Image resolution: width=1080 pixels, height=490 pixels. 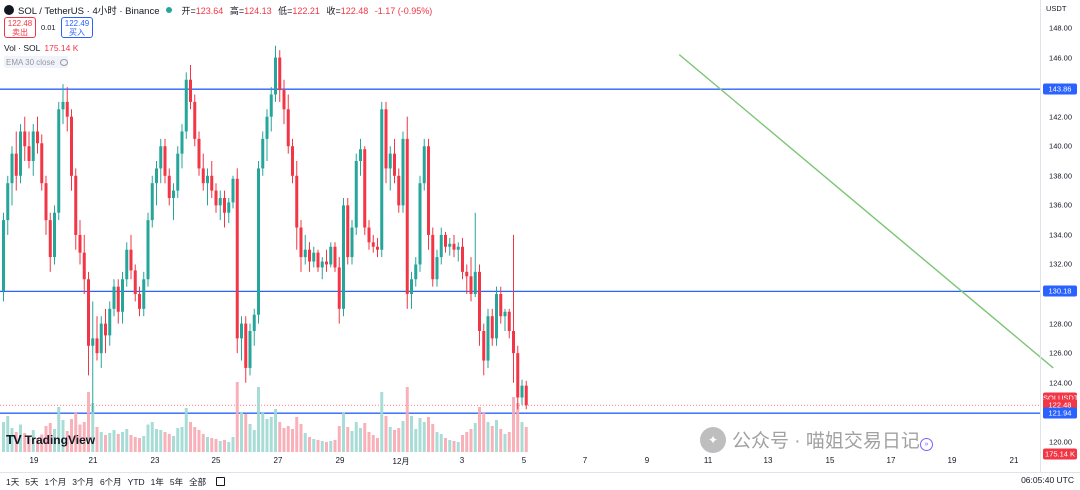 What do you see at coordinates (891, 460) in the screenshot?
I see `time-tick-label: 17` at bounding box center [891, 460].